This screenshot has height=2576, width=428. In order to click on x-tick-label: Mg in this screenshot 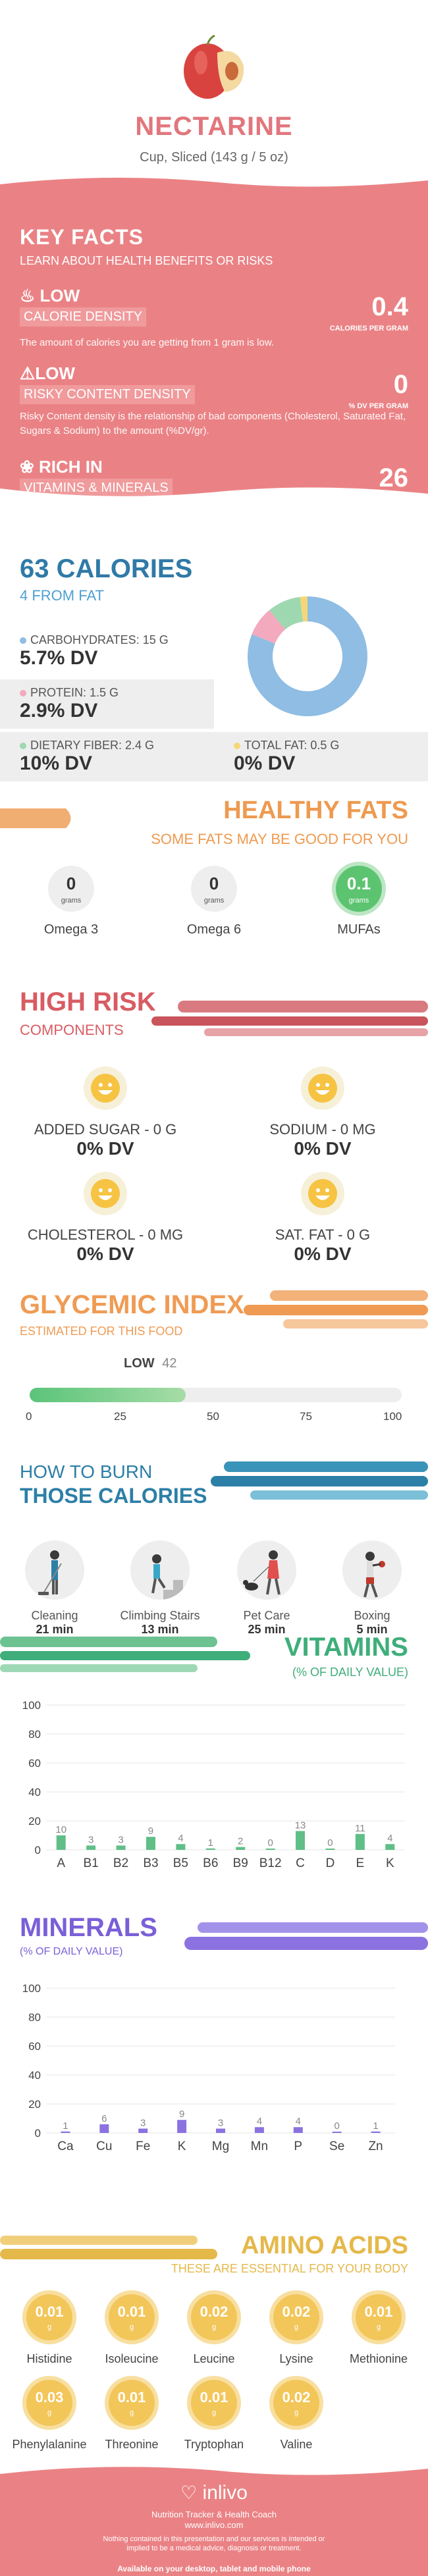, I will do `click(220, 2146)`.